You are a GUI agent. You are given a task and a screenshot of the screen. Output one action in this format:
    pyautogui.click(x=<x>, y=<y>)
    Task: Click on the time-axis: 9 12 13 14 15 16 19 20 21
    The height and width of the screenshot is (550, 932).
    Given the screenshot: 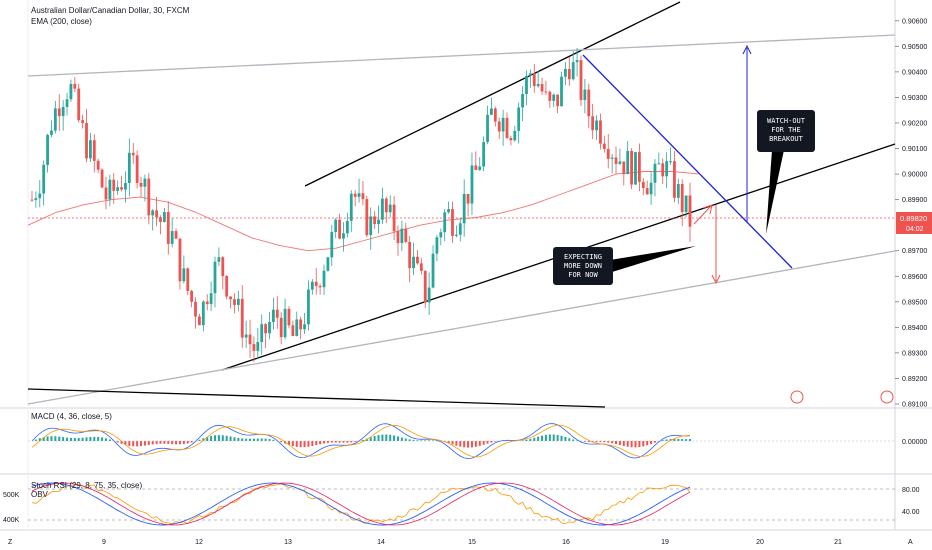 What is the action you would take?
    pyautogui.click(x=472, y=542)
    